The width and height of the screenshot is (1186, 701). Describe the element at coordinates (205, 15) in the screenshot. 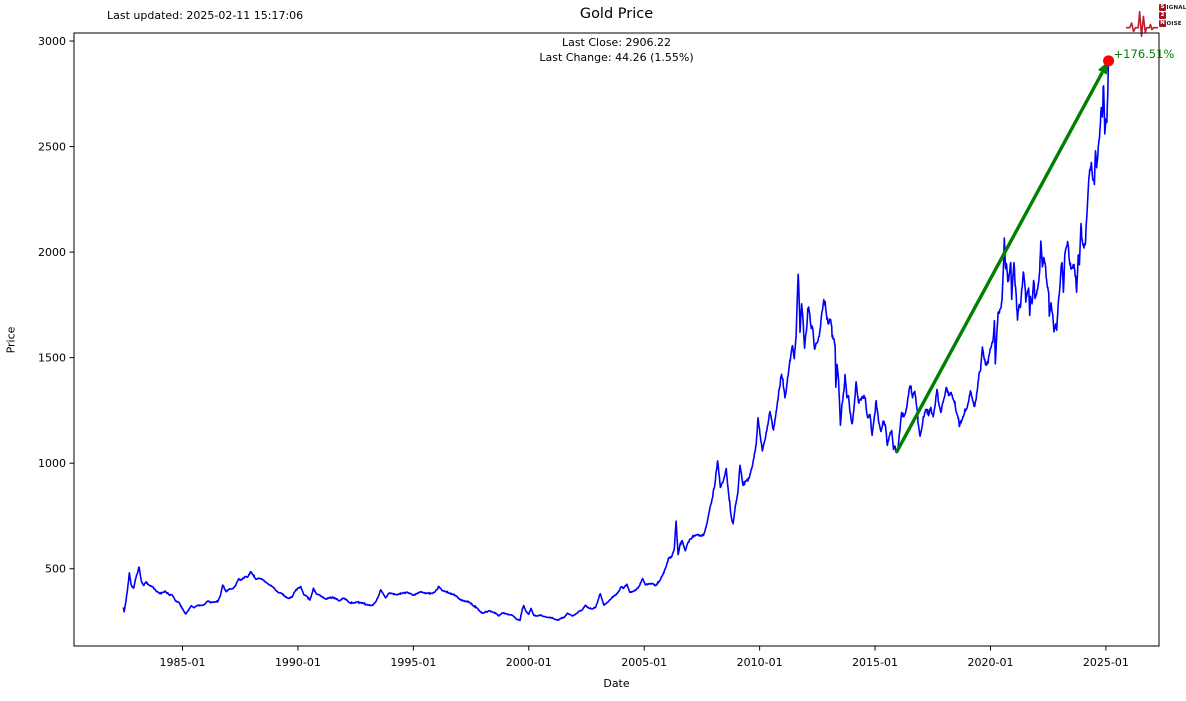

I see `last-updated-text: Last updated: 2025-02-11 15:17:06` at that location.